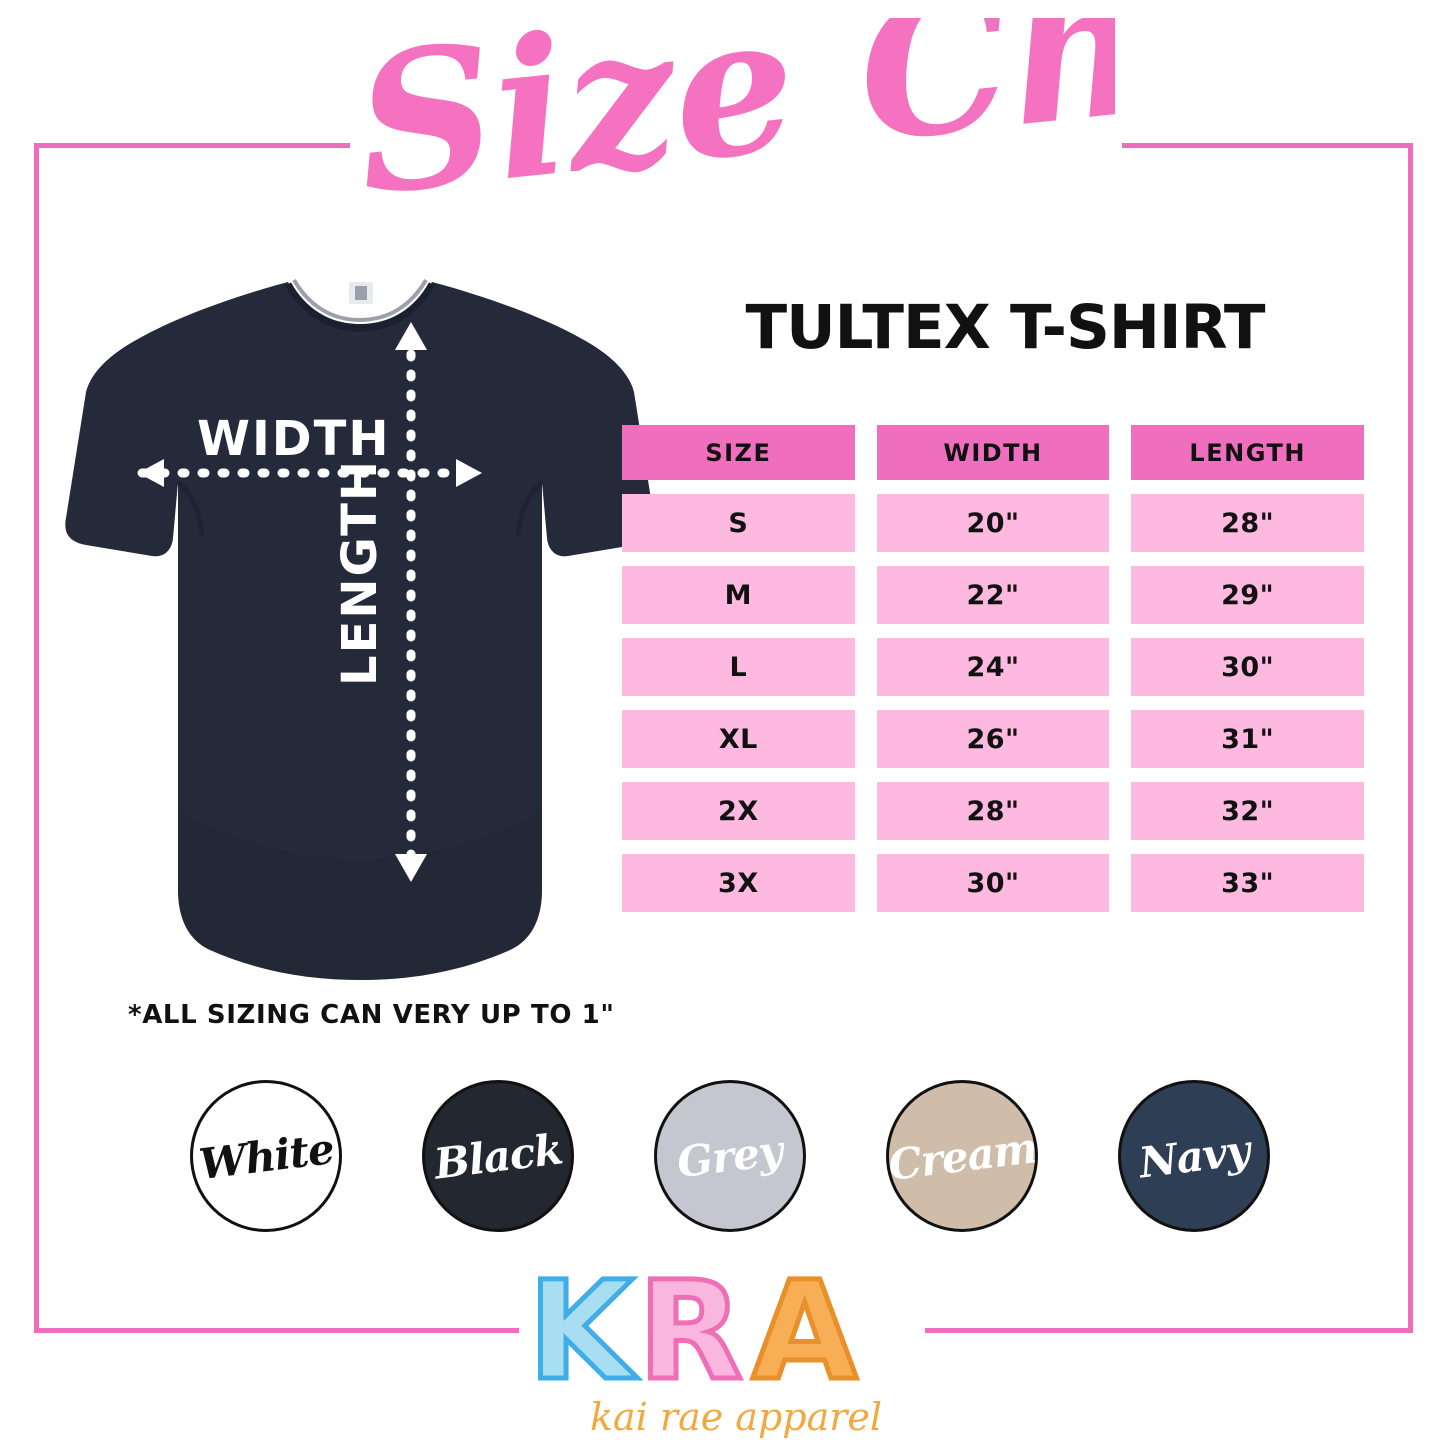 This screenshot has width=1445, height=1445. I want to click on cell-width: 24", so click(993, 667).